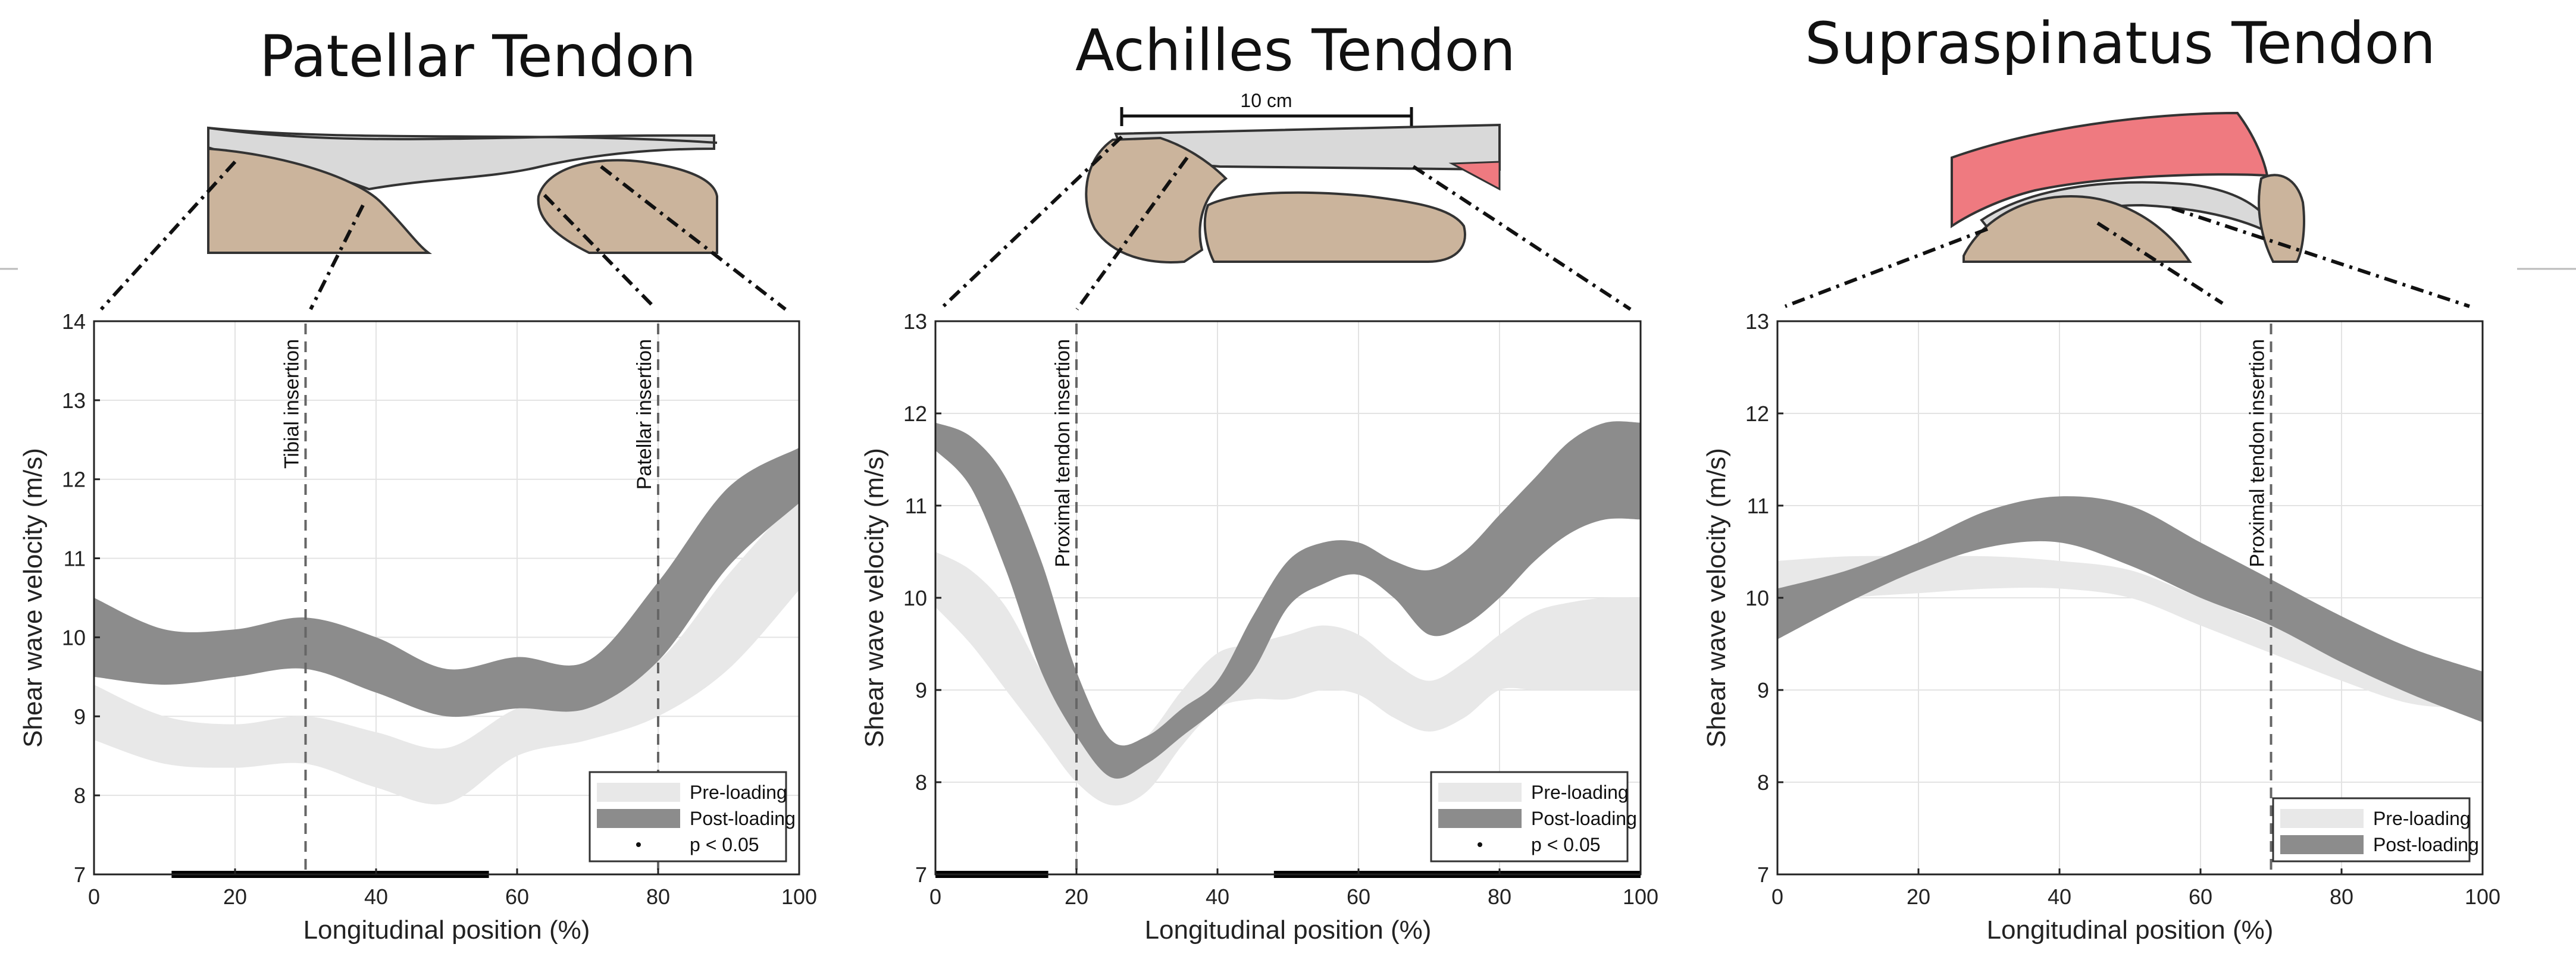 Image resolution: width=2576 pixels, height=966 pixels. What do you see at coordinates (319, 200) in the screenshot?
I see `tibia-bone` at bounding box center [319, 200].